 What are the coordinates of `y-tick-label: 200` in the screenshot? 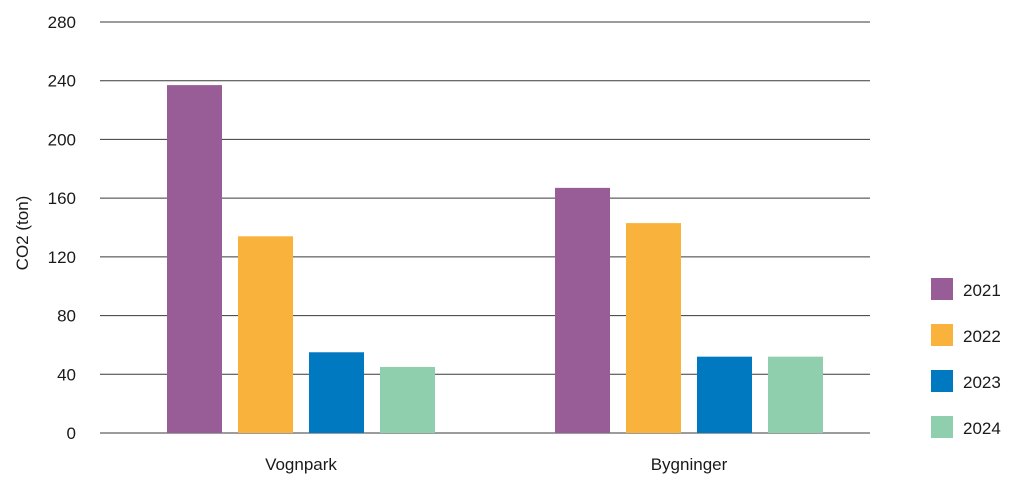 It's located at (62, 139).